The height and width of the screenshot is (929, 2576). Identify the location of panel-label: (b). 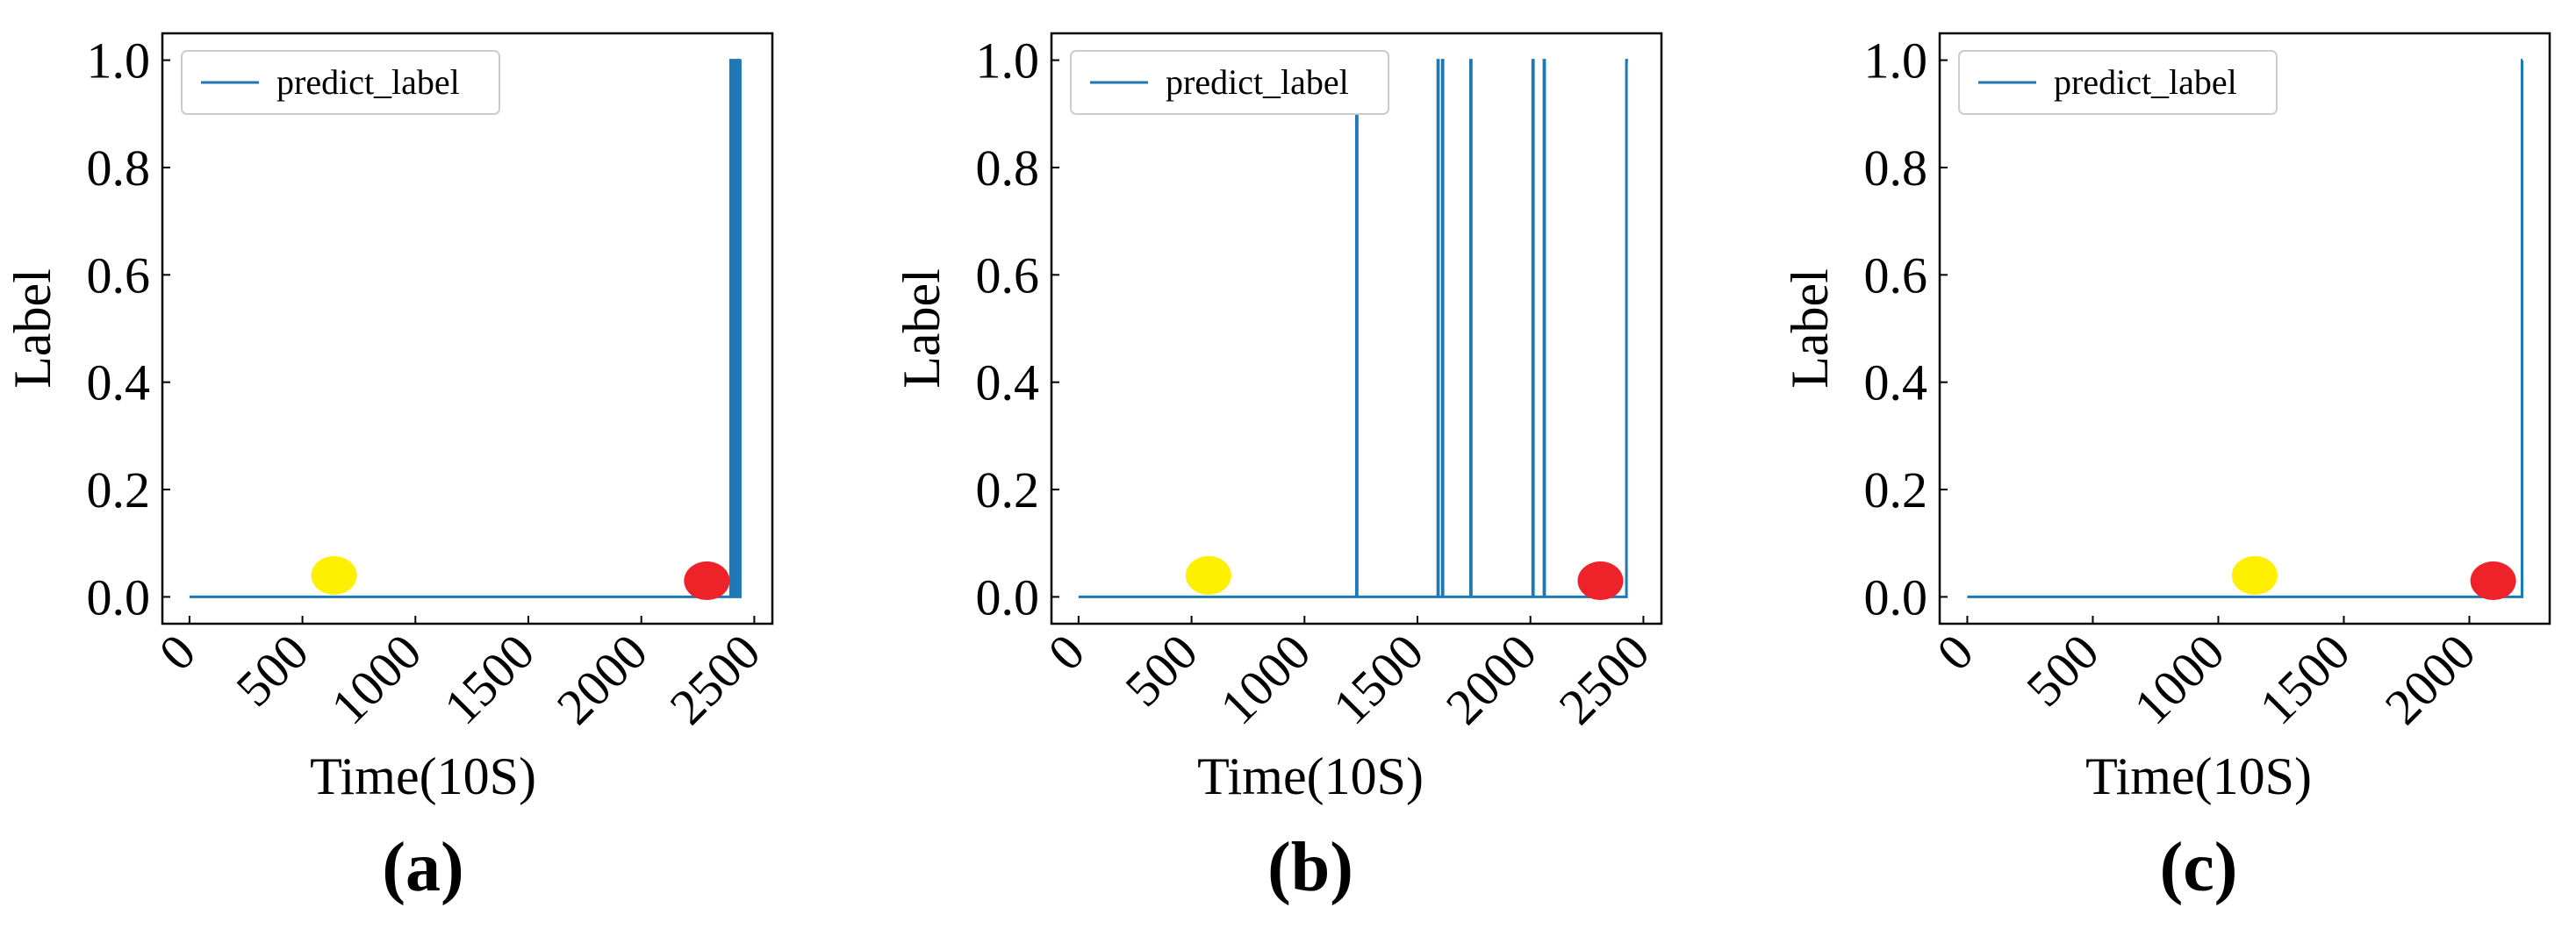
(1310, 867).